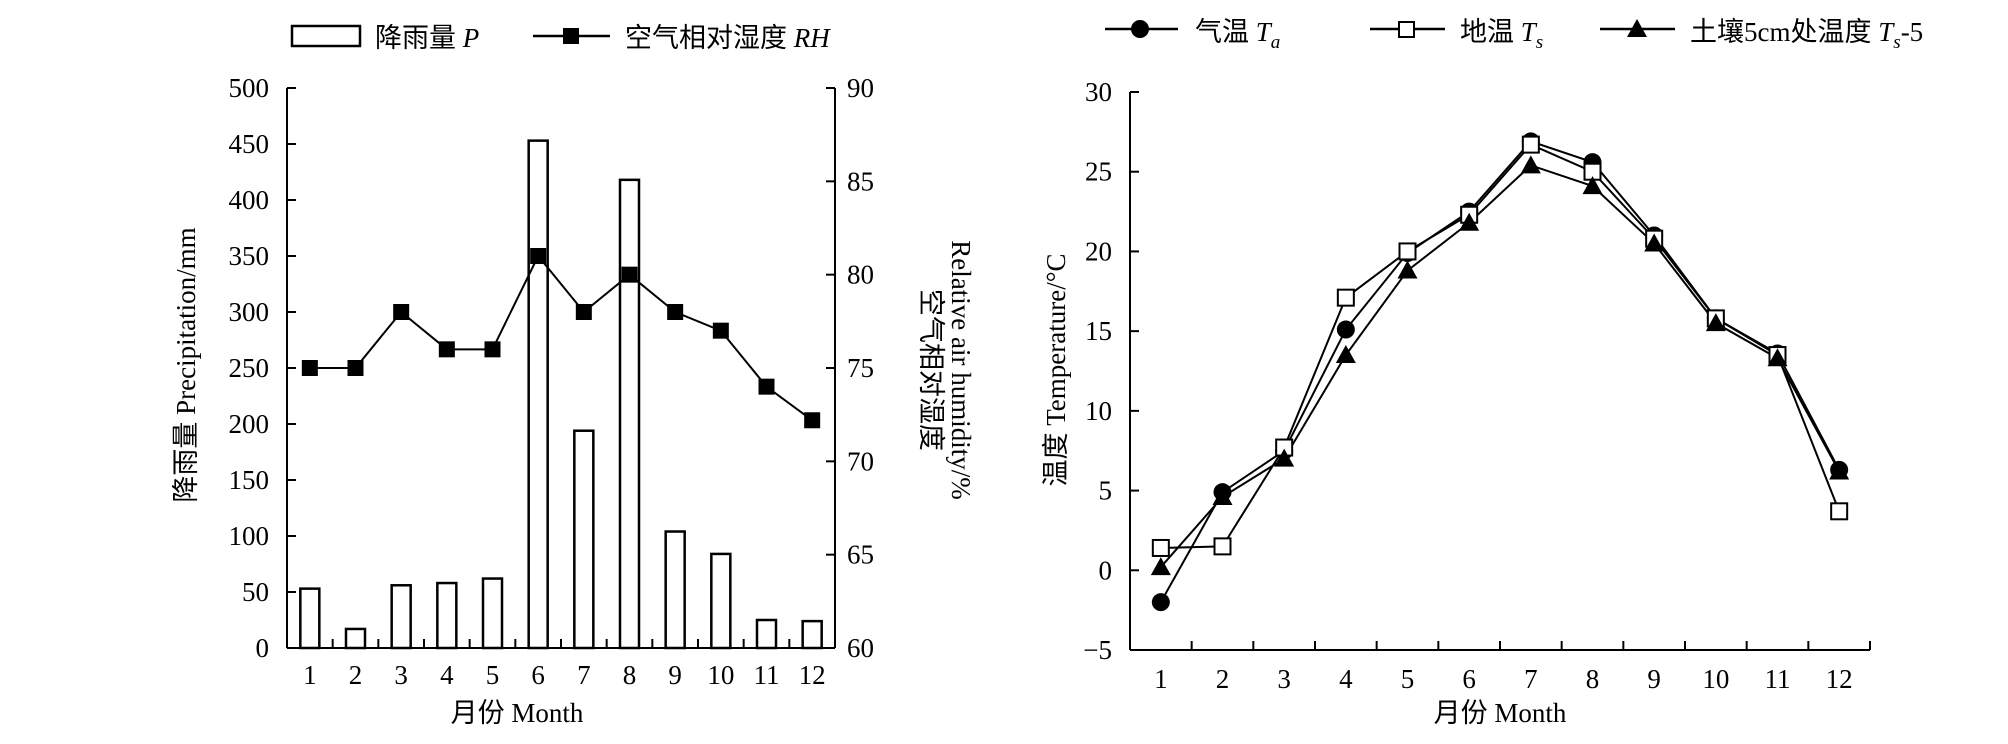 The image size is (2008, 744). What do you see at coordinates (860, 368) in the screenshot?
I see `right-y-tick-label: 75` at bounding box center [860, 368].